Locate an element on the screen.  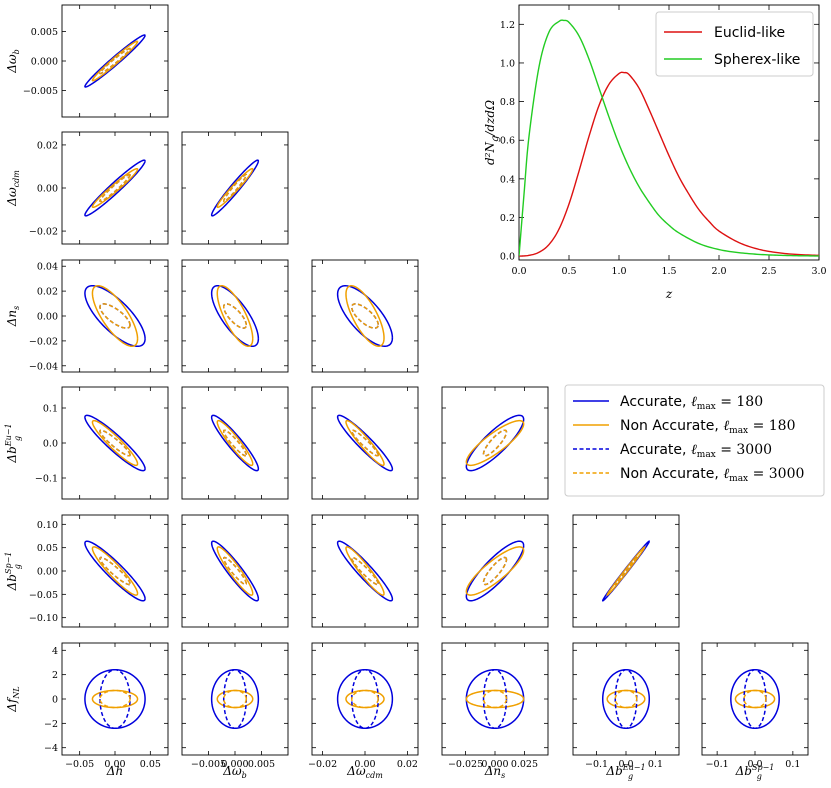
y-tick-label: 0.005 is located at coordinates (44, 32).